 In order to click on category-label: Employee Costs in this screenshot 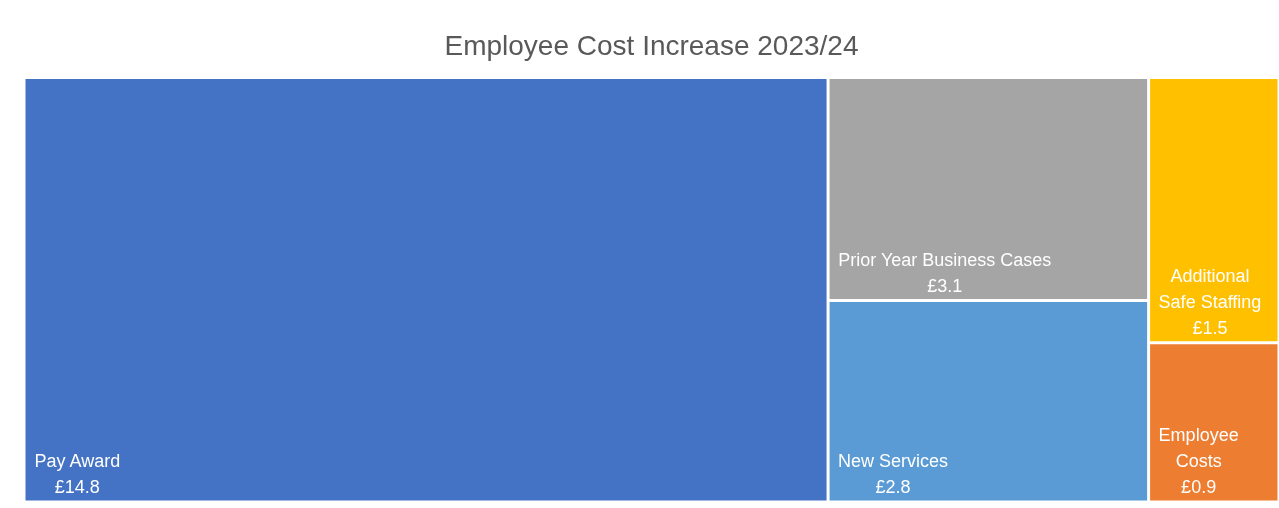, I will do `click(1198, 447)`.